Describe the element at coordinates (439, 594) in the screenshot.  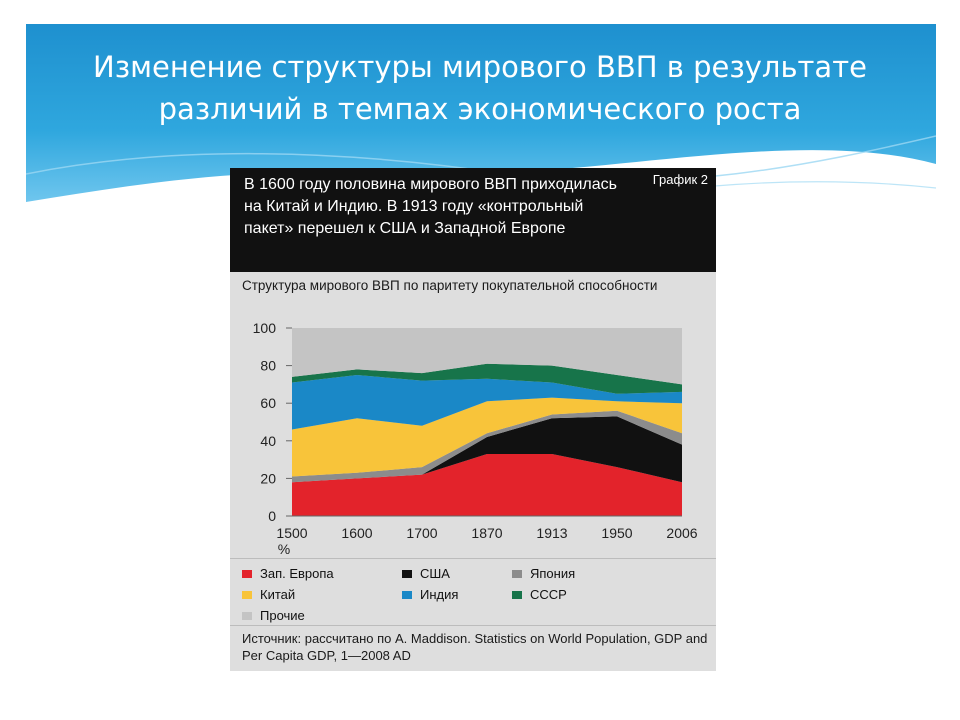
I see `legend-label: Индия` at that location.